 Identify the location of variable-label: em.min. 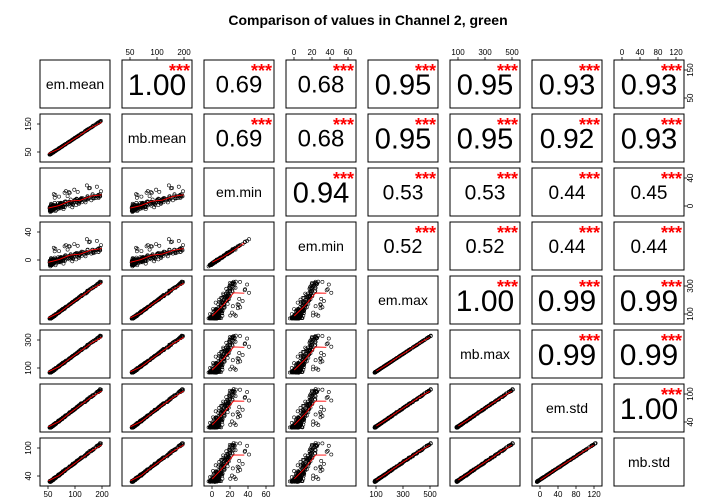
(321, 246).